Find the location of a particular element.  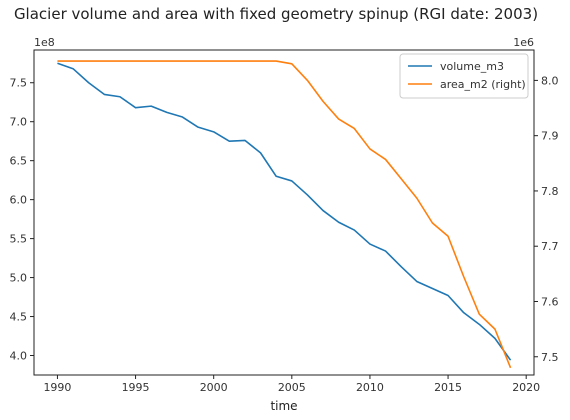

legend-box is located at coordinates (464, 76).